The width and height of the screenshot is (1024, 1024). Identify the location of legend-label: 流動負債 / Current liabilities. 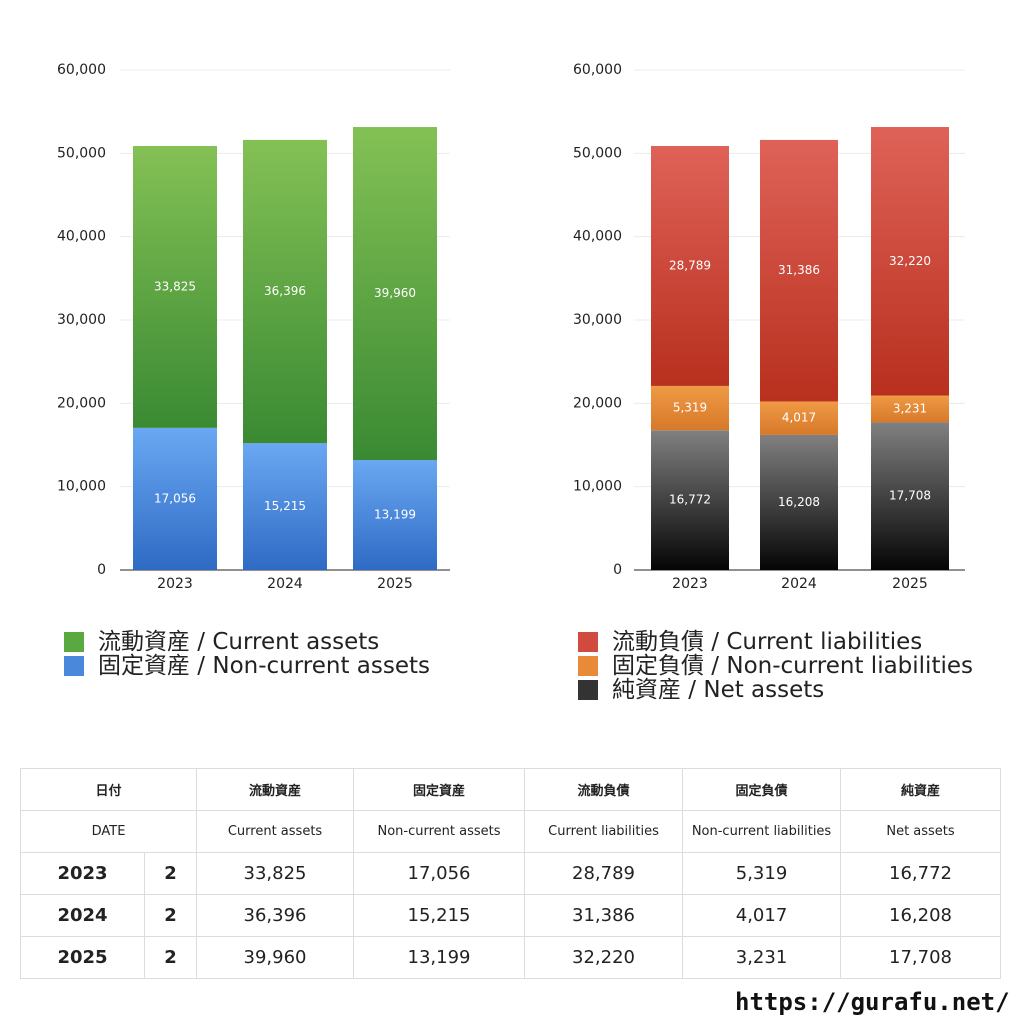
(767, 642).